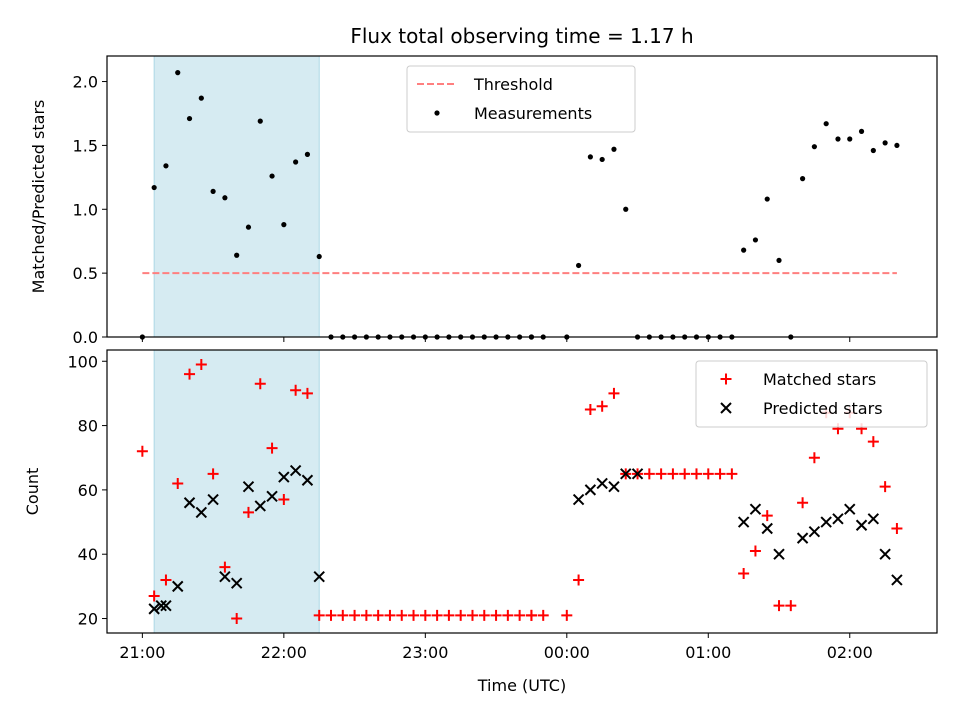 This screenshot has height=720, width=960. Describe the element at coordinates (88, 490) in the screenshot. I see `y-tick-label: 60` at that location.